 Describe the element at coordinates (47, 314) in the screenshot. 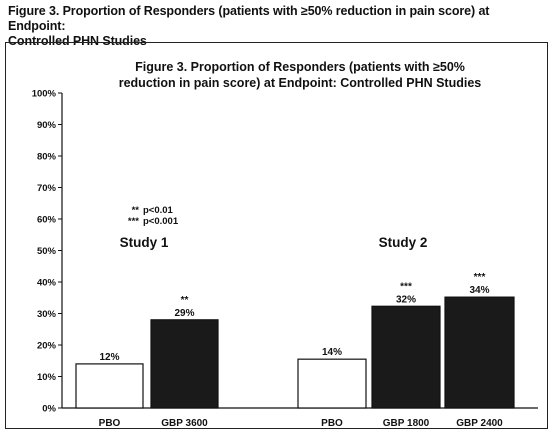

I see `y-tick-label: 30%` at that location.